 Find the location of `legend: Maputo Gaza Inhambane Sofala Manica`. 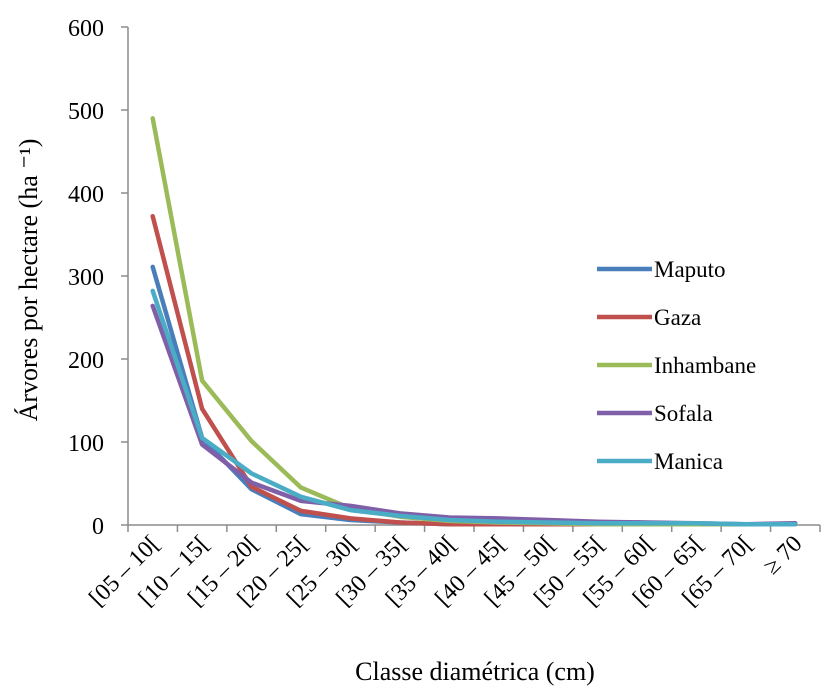

legend: Maputo Gaza Inhambane Sofala Manica is located at coordinates (676, 365).